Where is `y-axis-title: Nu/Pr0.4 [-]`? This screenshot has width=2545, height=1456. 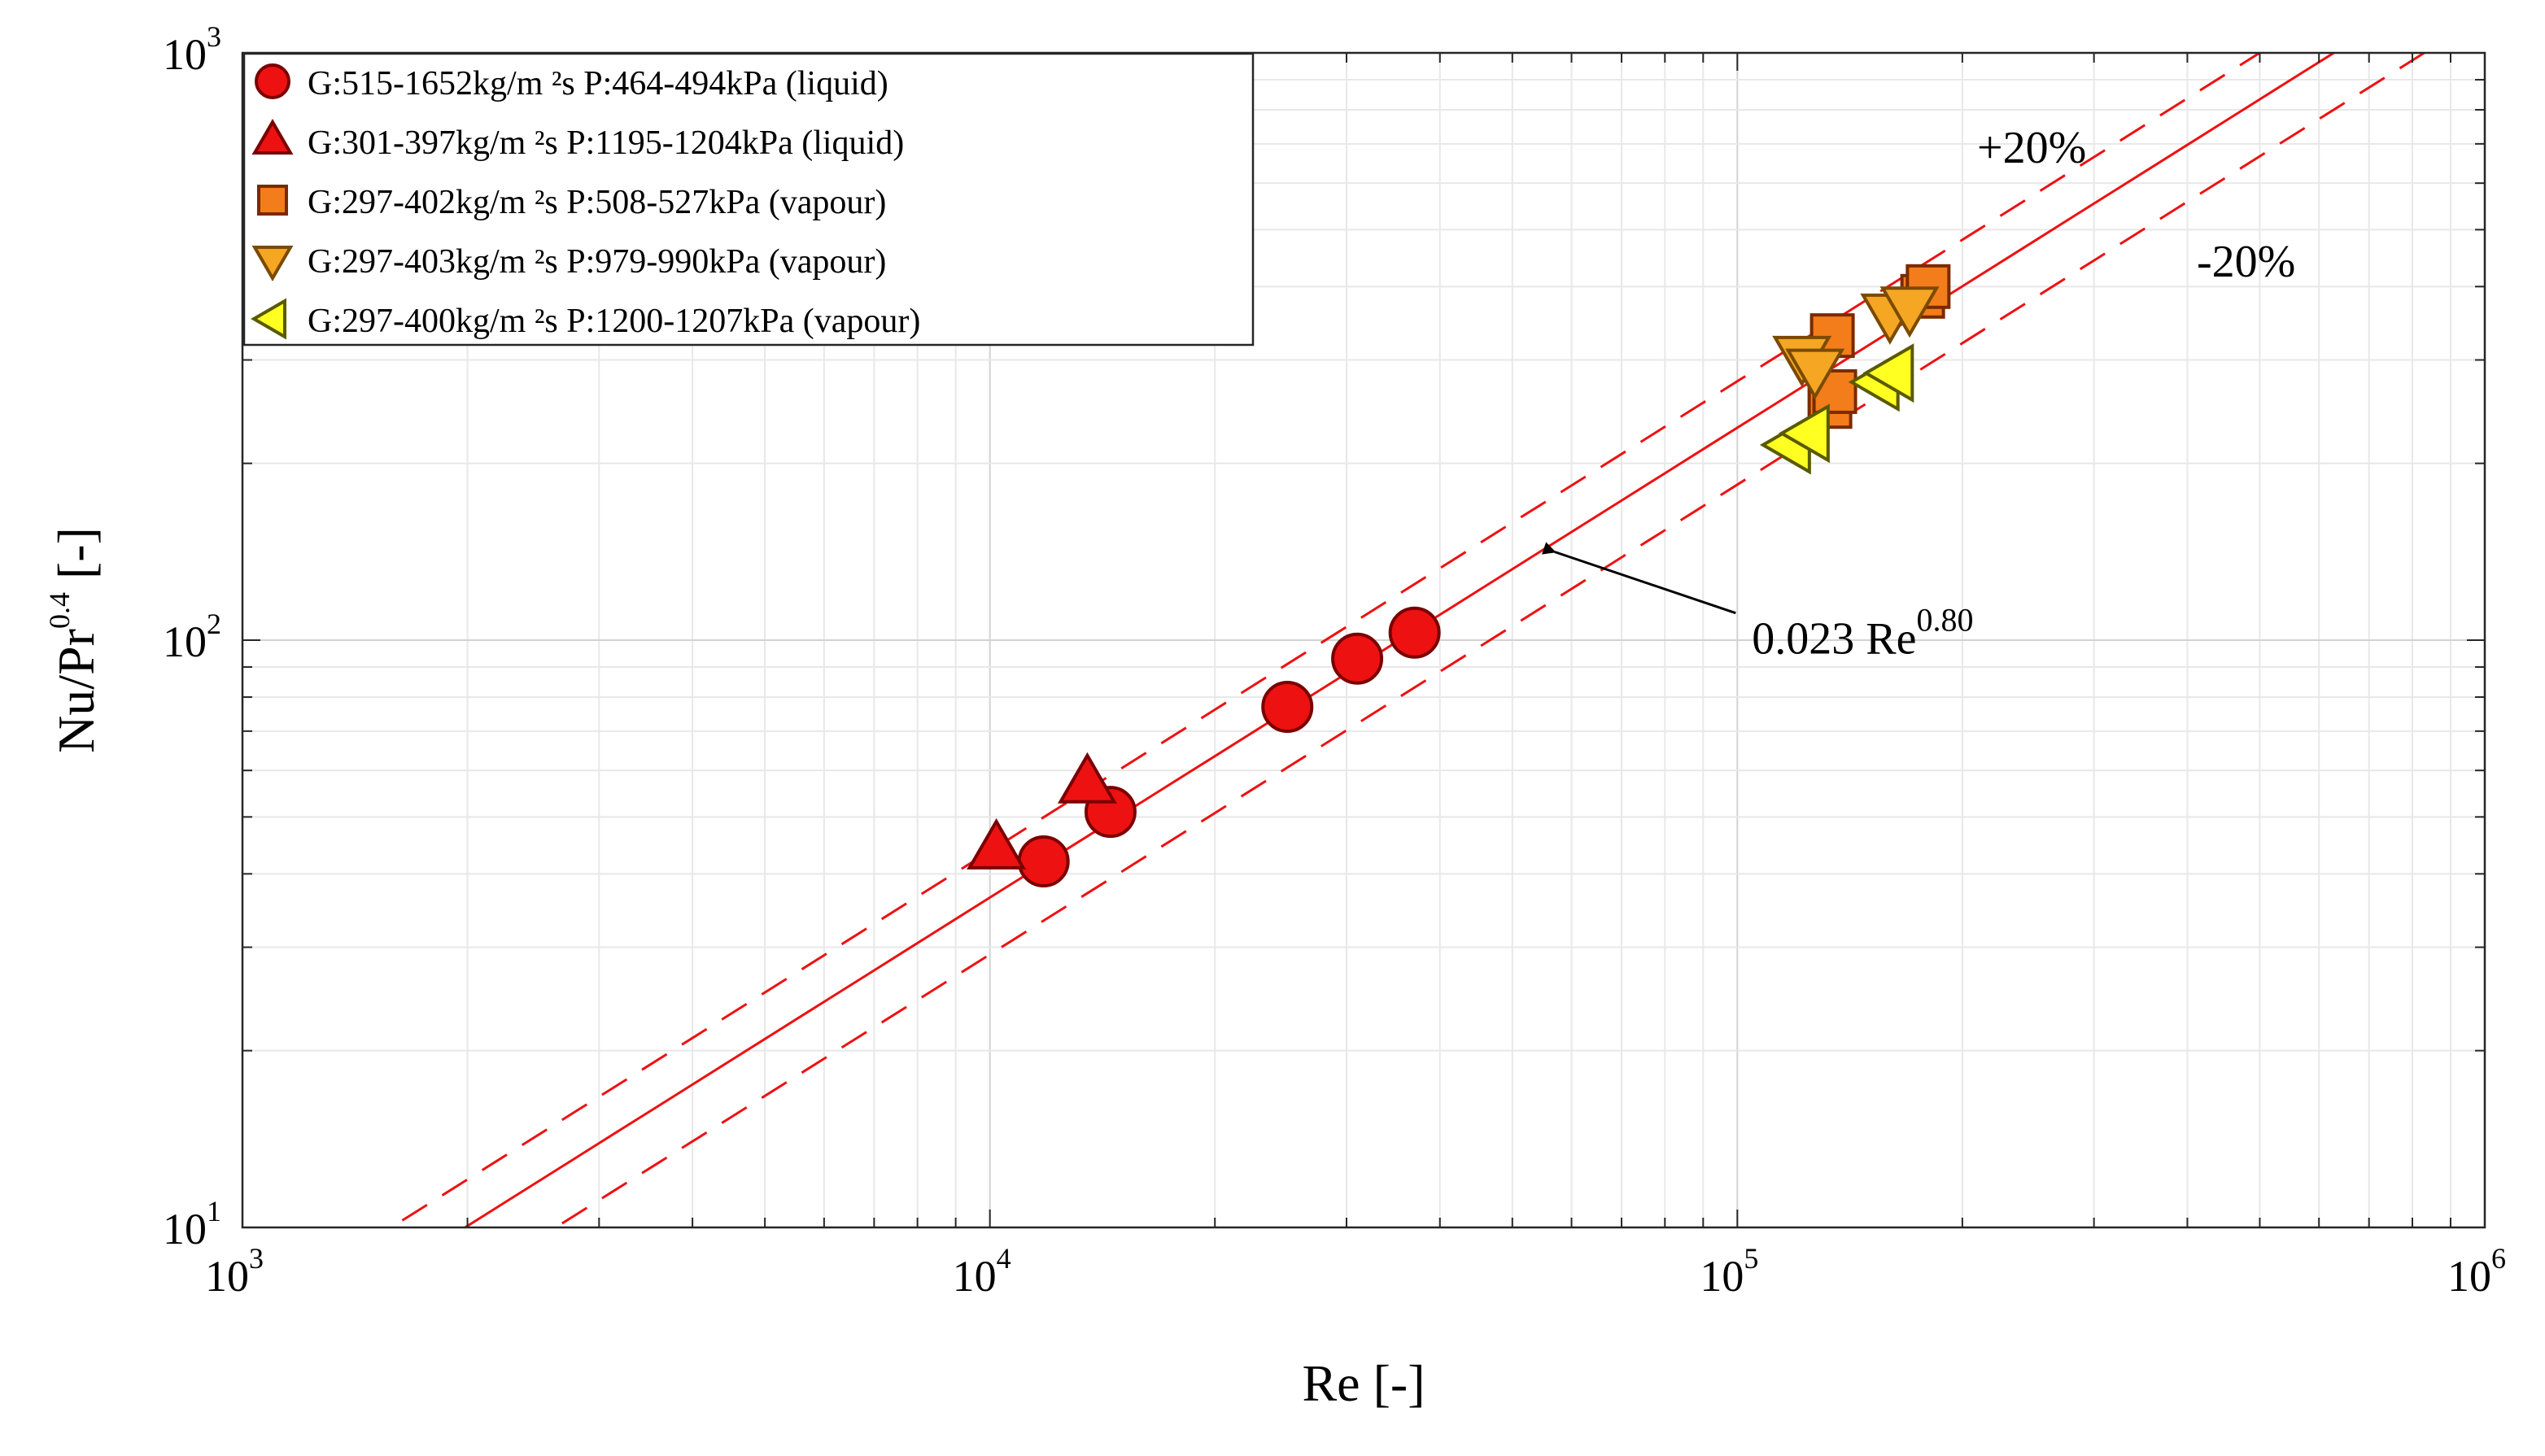 y-axis-title: Nu/Pr0.4 [-] is located at coordinates (74, 640).